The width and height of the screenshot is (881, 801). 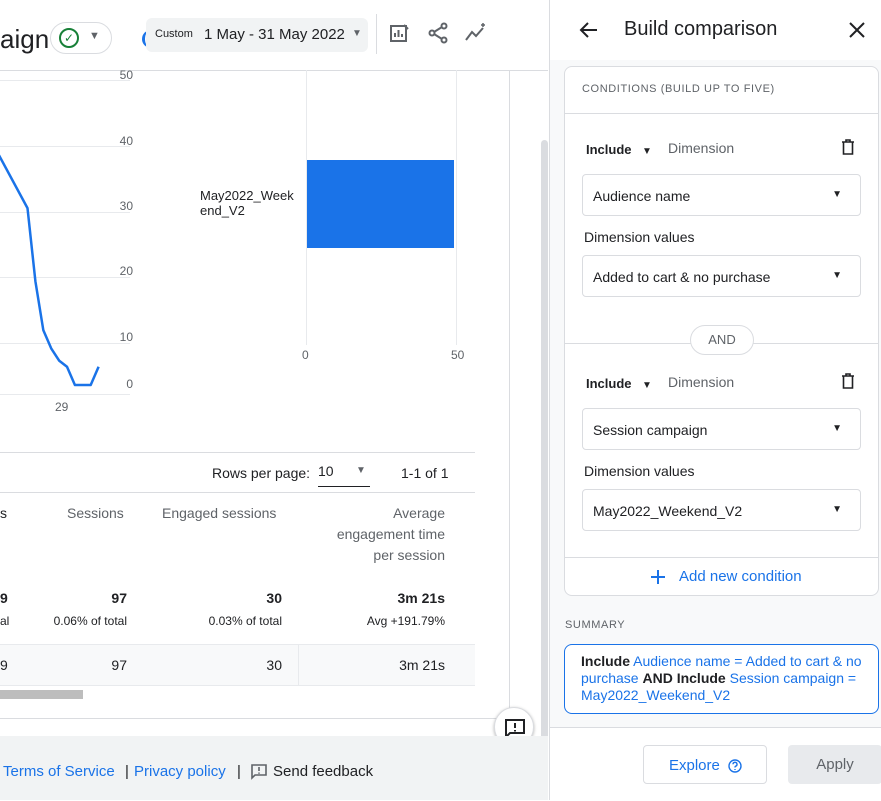 I want to click on rows-per-page-label: Rows per page:, so click(x=261, y=473).